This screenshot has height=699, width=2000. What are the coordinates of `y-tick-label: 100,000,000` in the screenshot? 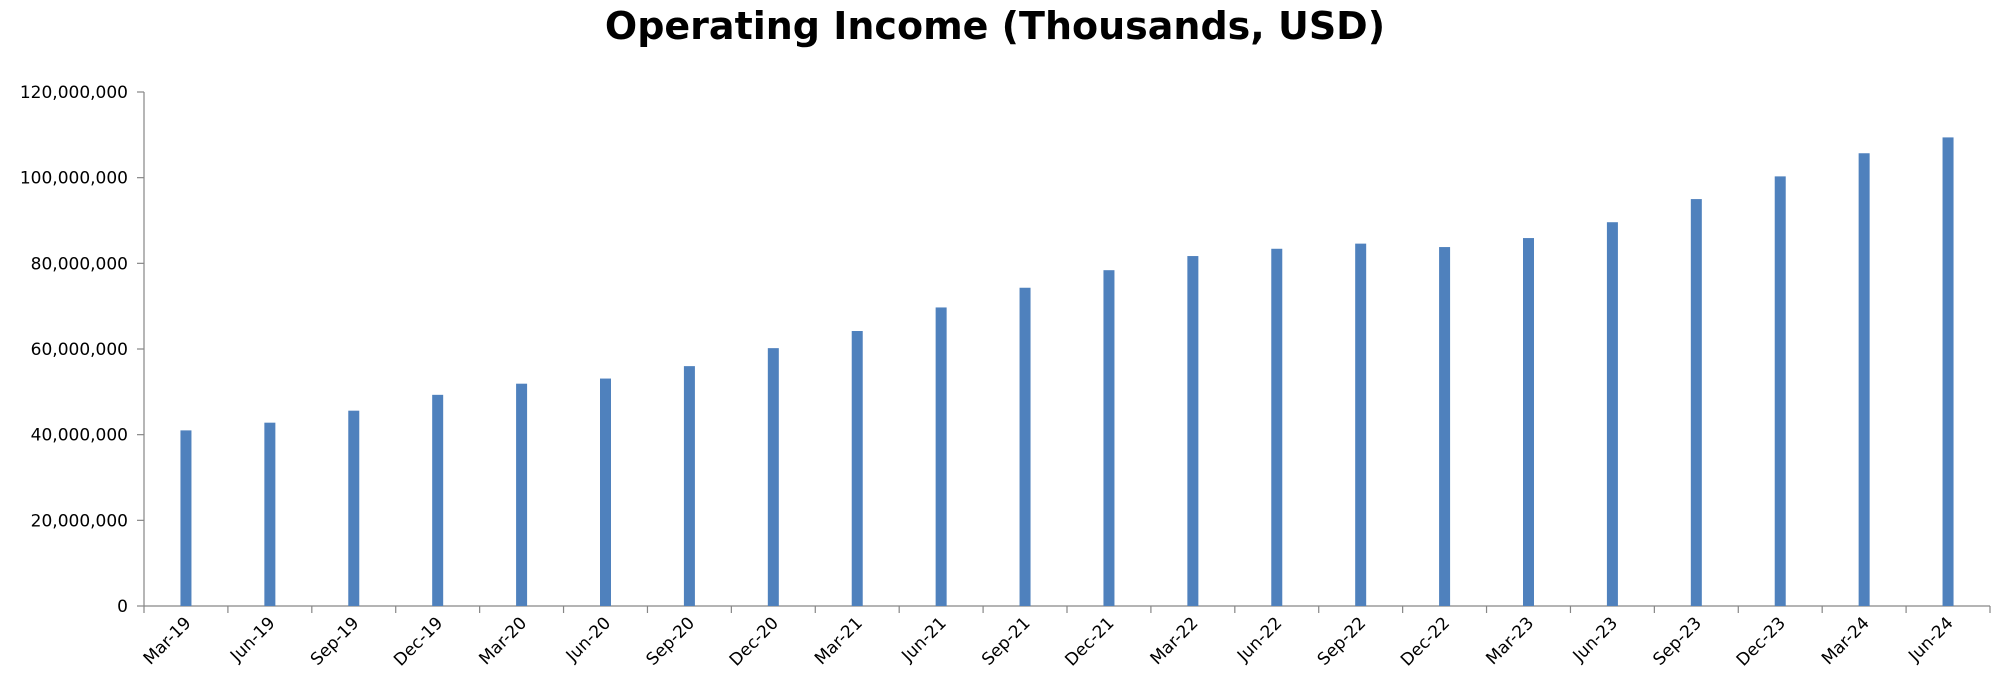 It's located at (74, 179).